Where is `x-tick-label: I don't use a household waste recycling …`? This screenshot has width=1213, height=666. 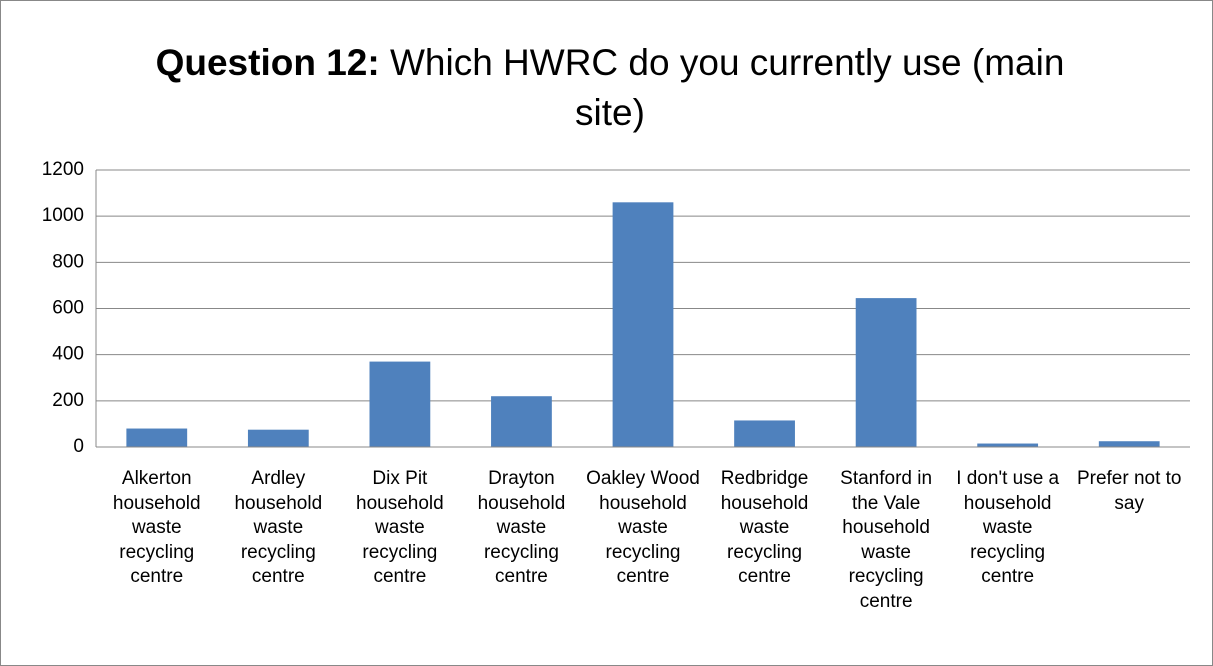 x-tick-label: I don't use a household waste recycling … is located at coordinates (1008, 527).